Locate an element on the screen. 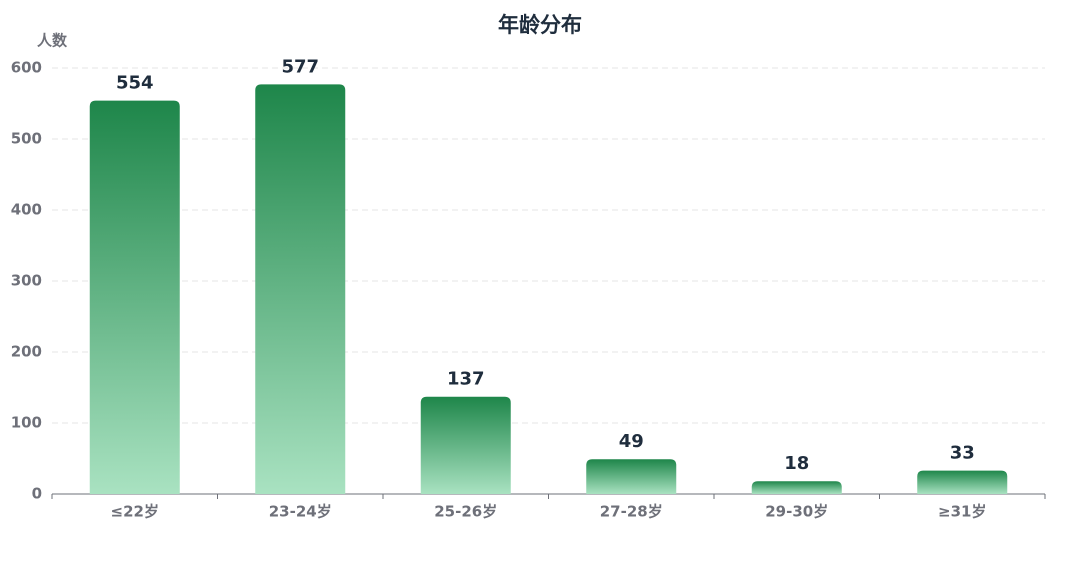  y-tick-label: 300 is located at coordinates (26, 281).